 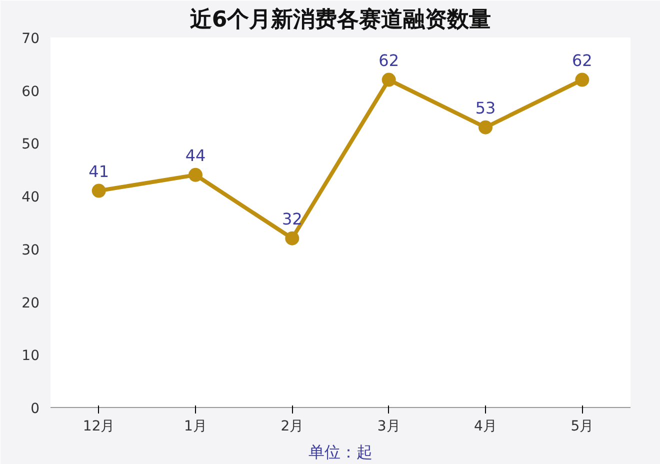 I want to click on data-label: 41, so click(x=99, y=171).